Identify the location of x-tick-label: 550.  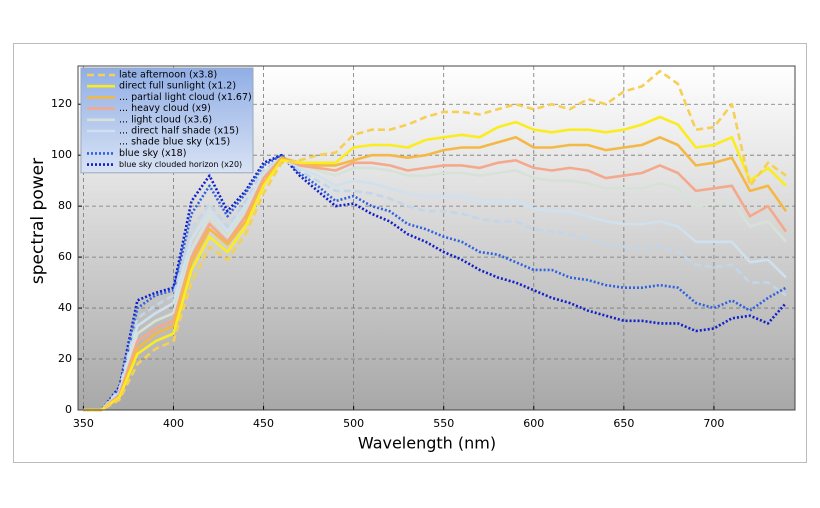
(443, 423).